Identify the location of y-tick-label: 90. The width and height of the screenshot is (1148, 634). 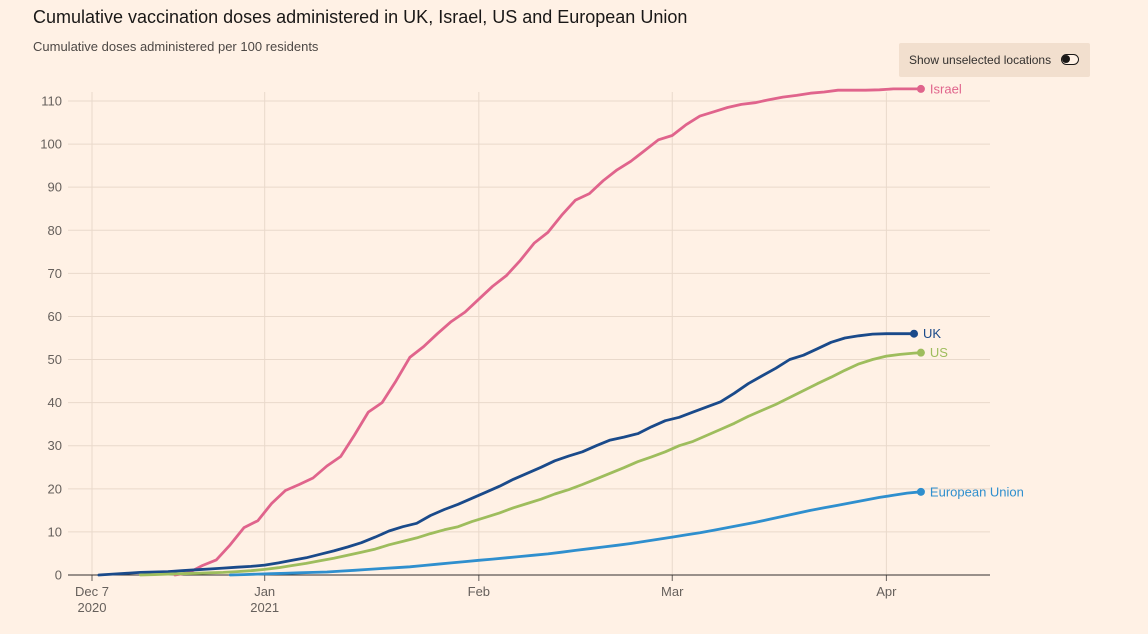
(55, 187).